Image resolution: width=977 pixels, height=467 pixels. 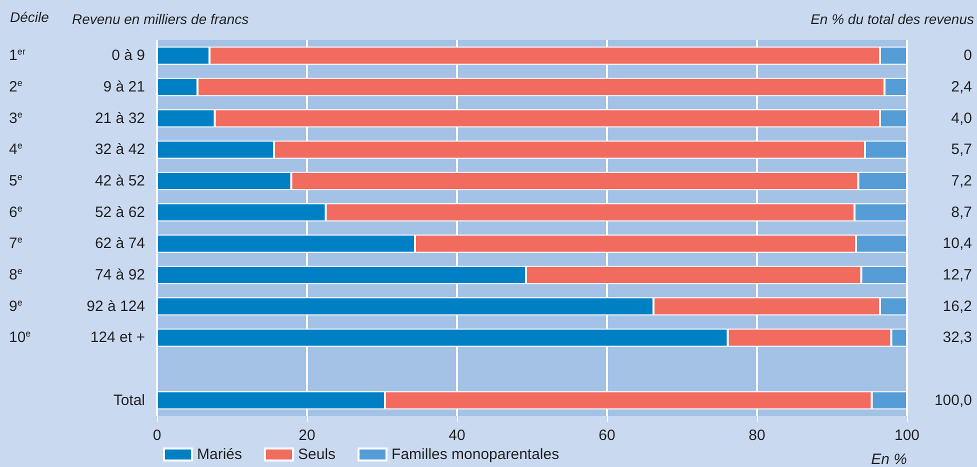 What do you see at coordinates (119, 275) in the screenshot?
I see `y-tick-label: 74 à 92` at bounding box center [119, 275].